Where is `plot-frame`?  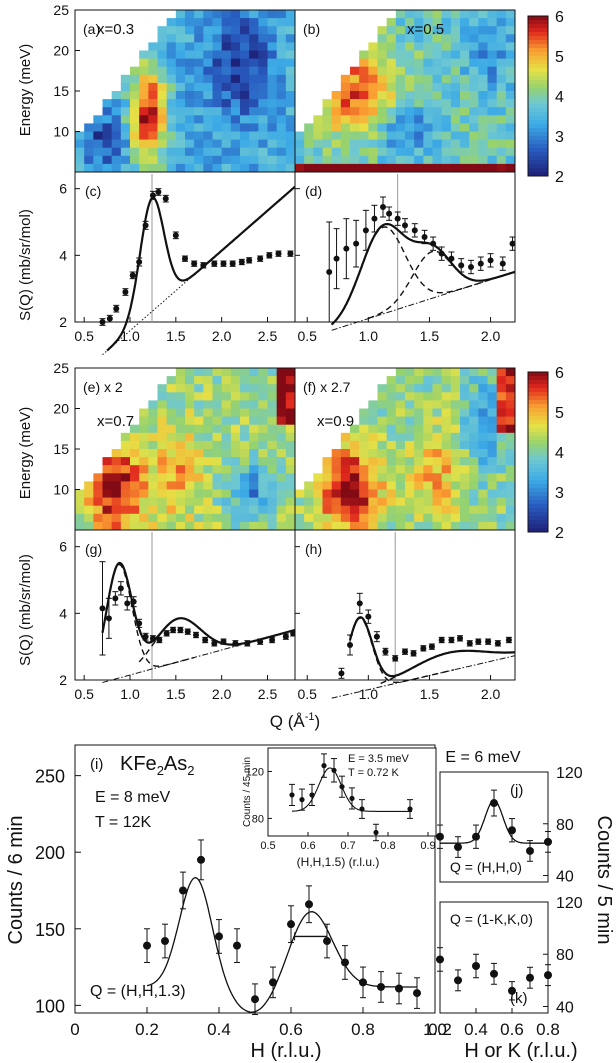
plot-frame is located at coordinates (405, 247).